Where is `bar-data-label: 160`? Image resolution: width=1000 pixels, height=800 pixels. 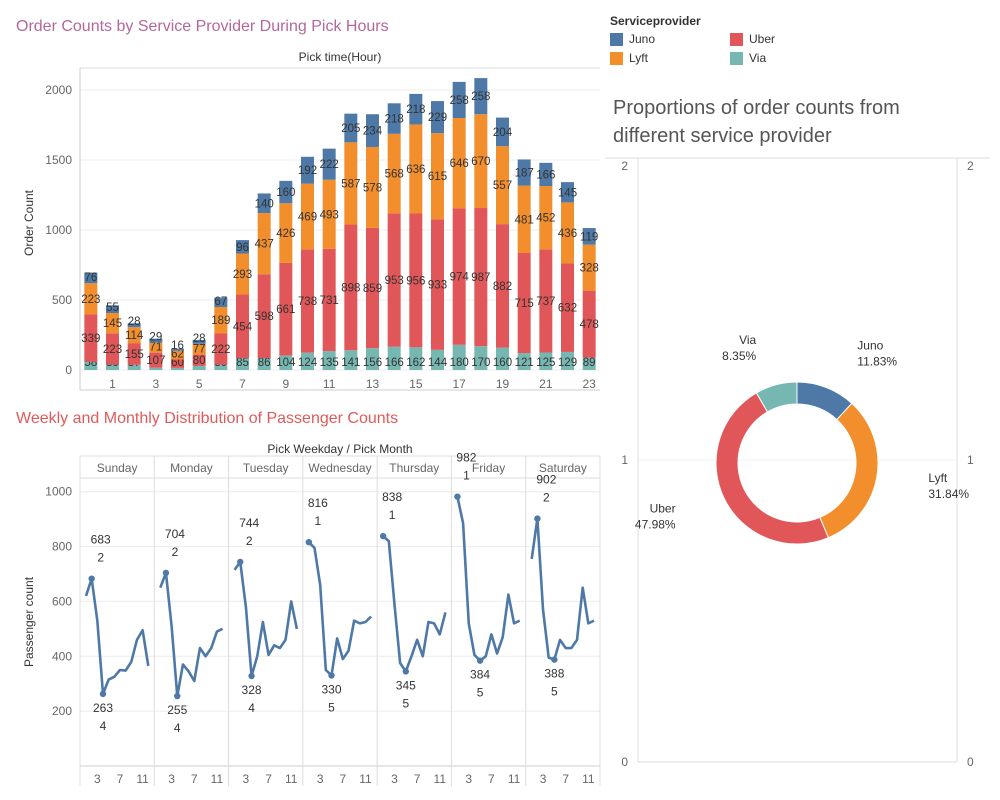
bar-data-label: 160 is located at coordinates (285, 193).